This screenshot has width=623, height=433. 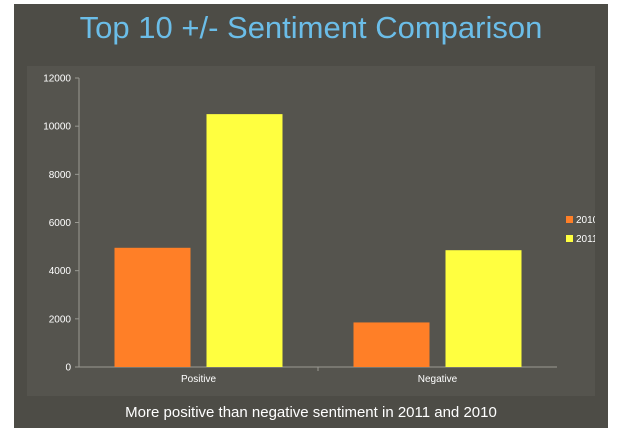 I want to click on y-tick-label: 0, so click(x=68, y=368).